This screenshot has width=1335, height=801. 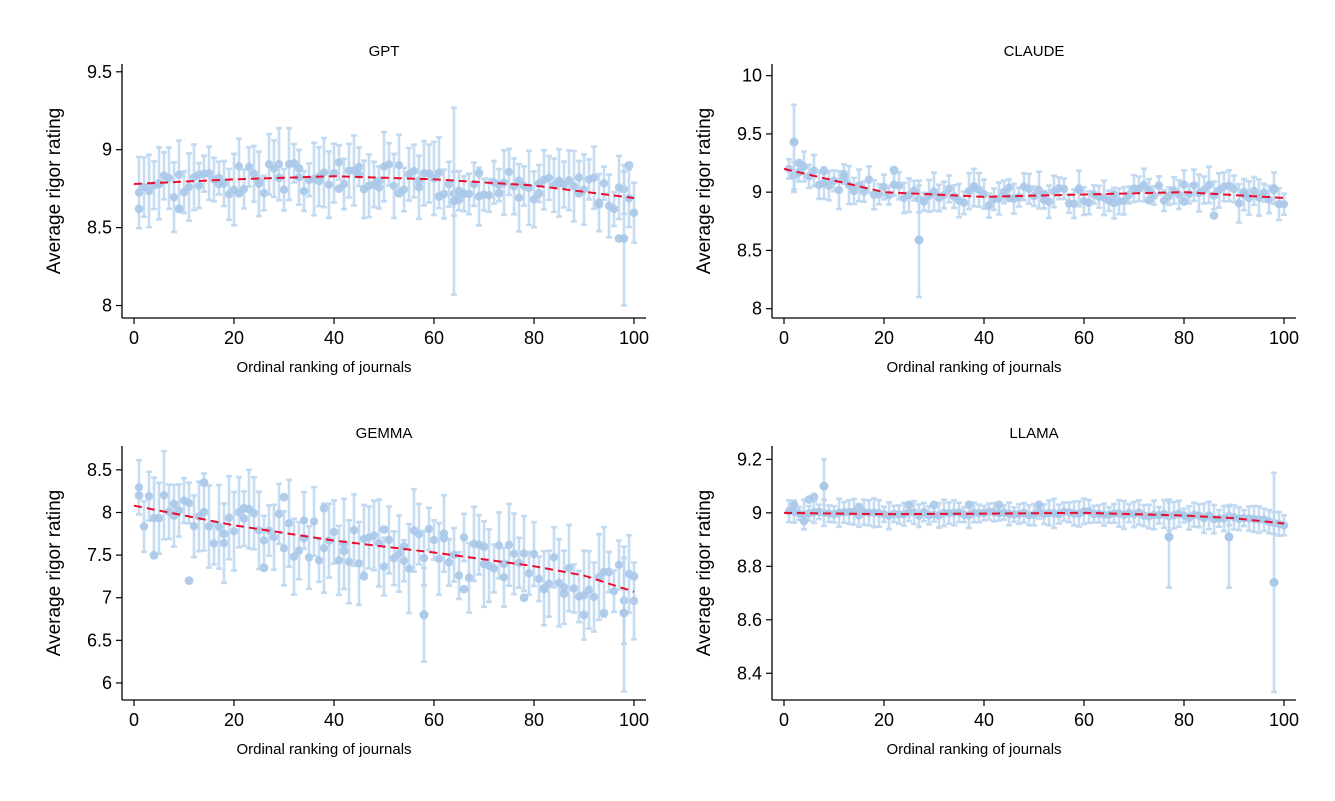 I want to click on data-cloud, so click(x=386, y=547).